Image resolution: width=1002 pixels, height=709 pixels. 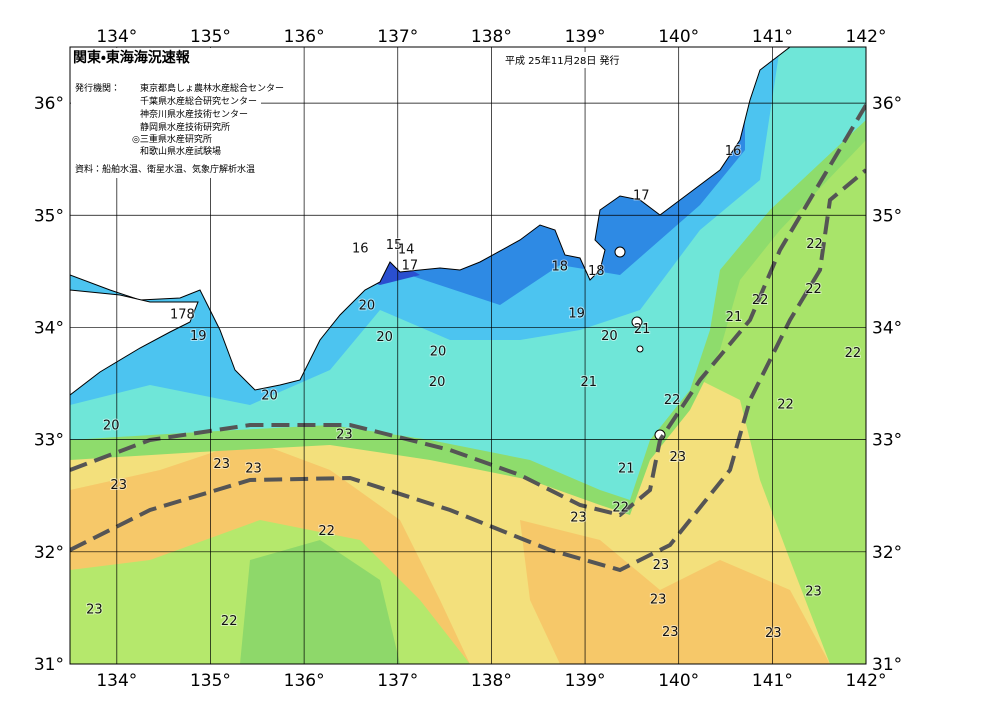 What do you see at coordinates (116, 37) in the screenshot?
I see `lon-label-top: 134°` at bounding box center [116, 37].